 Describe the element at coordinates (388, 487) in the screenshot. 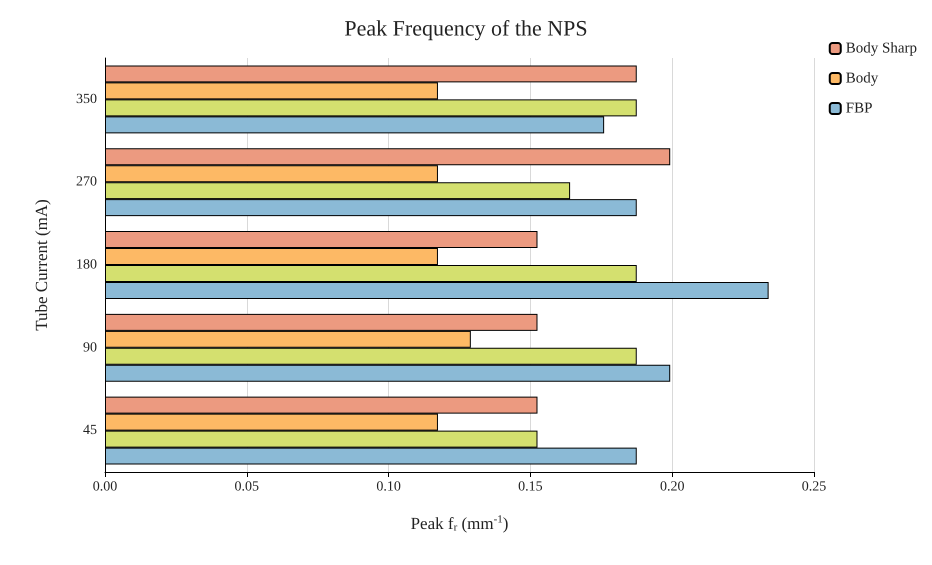

I see `x-tick-label: 0.10` at that location.